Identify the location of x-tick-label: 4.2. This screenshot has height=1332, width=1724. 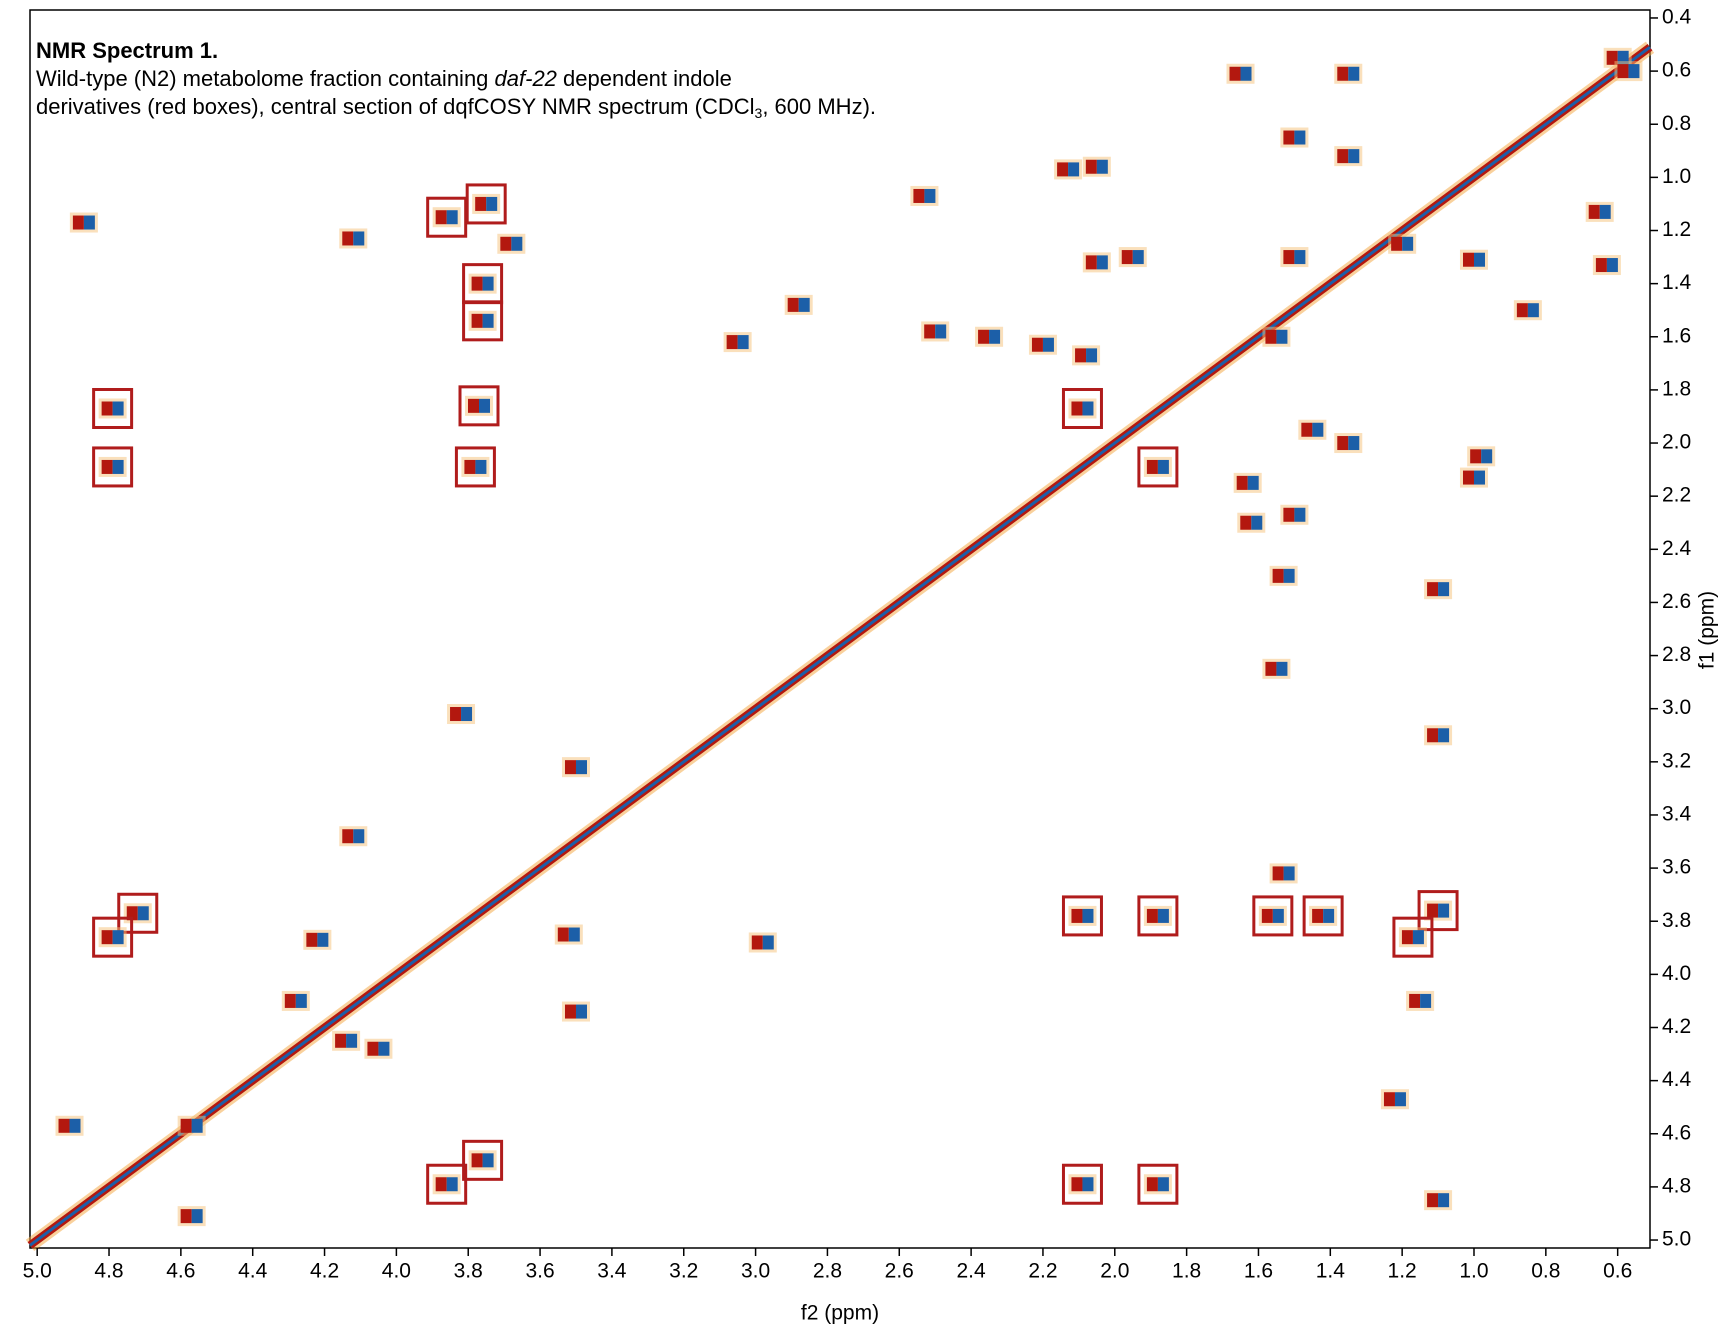
(324, 1271).